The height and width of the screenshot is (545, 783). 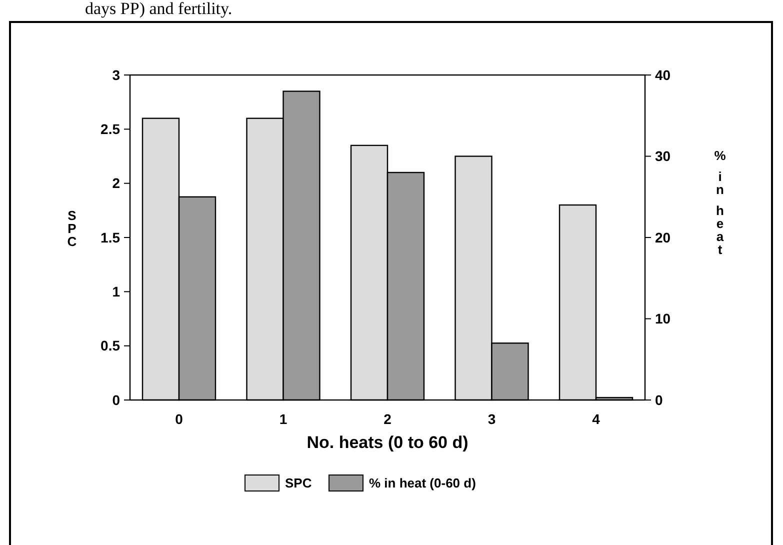 I want to click on y2-tick-label: 0, so click(x=659, y=400).